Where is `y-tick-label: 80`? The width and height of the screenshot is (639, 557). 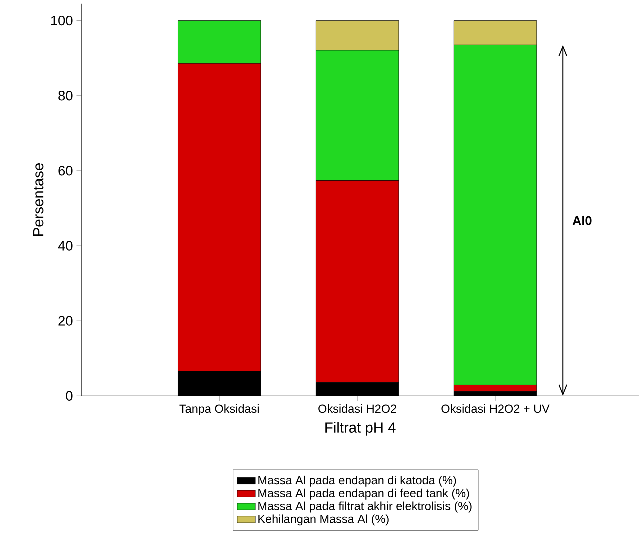 y-tick-label: 80 is located at coordinates (65, 95).